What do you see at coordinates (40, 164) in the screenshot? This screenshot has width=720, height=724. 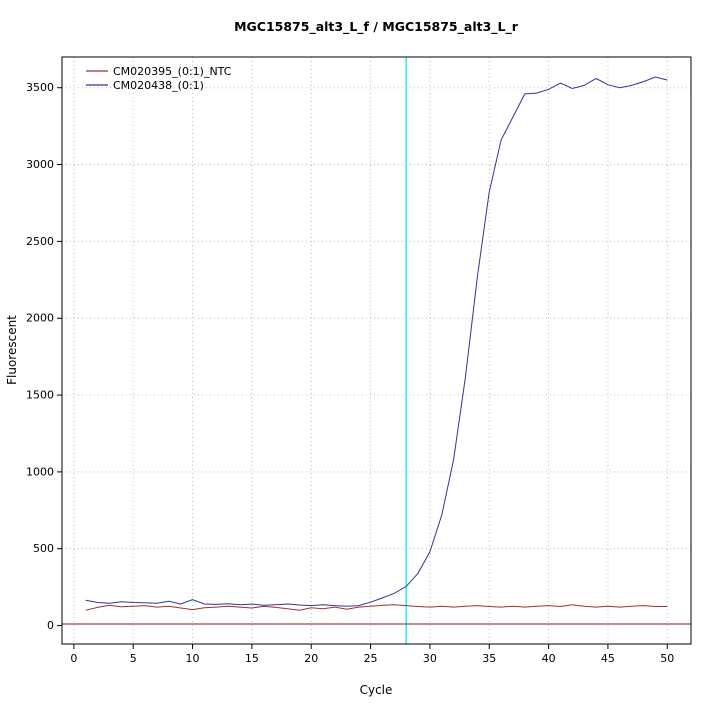 I see `y-tick-label: 3000` at bounding box center [40, 164].